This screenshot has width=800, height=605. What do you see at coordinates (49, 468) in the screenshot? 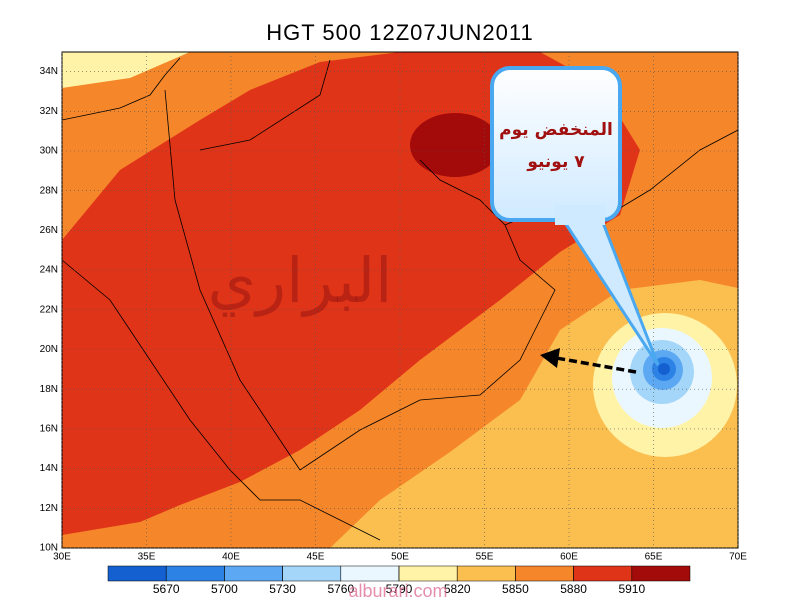
I see `lat-label: 14N` at bounding box center [49, 468].